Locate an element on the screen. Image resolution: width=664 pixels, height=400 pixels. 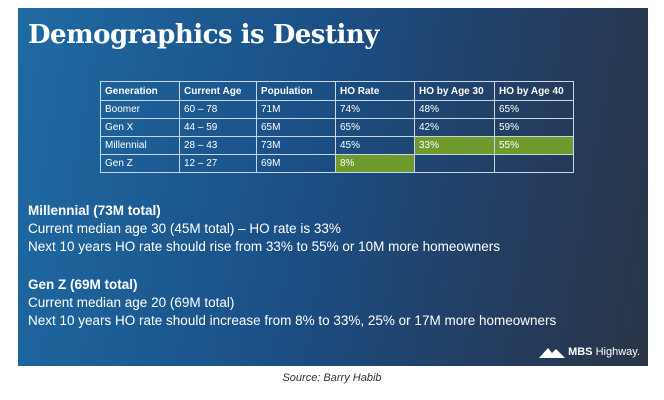
table-cell: 28 – 43 is located at coordinates (218, 145).